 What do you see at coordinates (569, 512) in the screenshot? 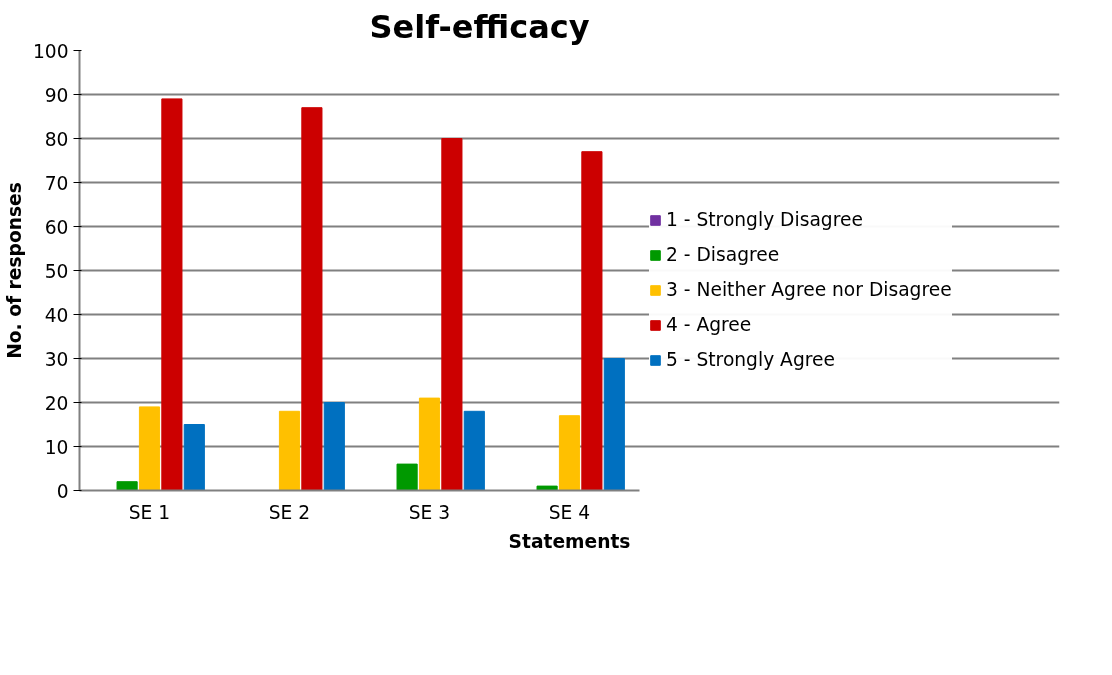
I see `x-tick-label: SE 4` at bounding box center [569, 512].